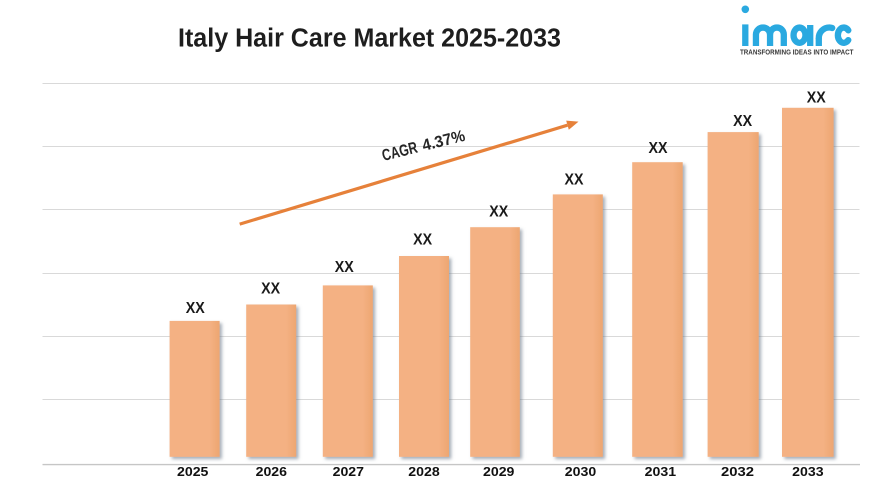 This screenshot has width=870, height=489. What do you see at coordinates (192, 471) in the screenshot?
I see `svg-text: 2025` at bounding box center [192, 471].